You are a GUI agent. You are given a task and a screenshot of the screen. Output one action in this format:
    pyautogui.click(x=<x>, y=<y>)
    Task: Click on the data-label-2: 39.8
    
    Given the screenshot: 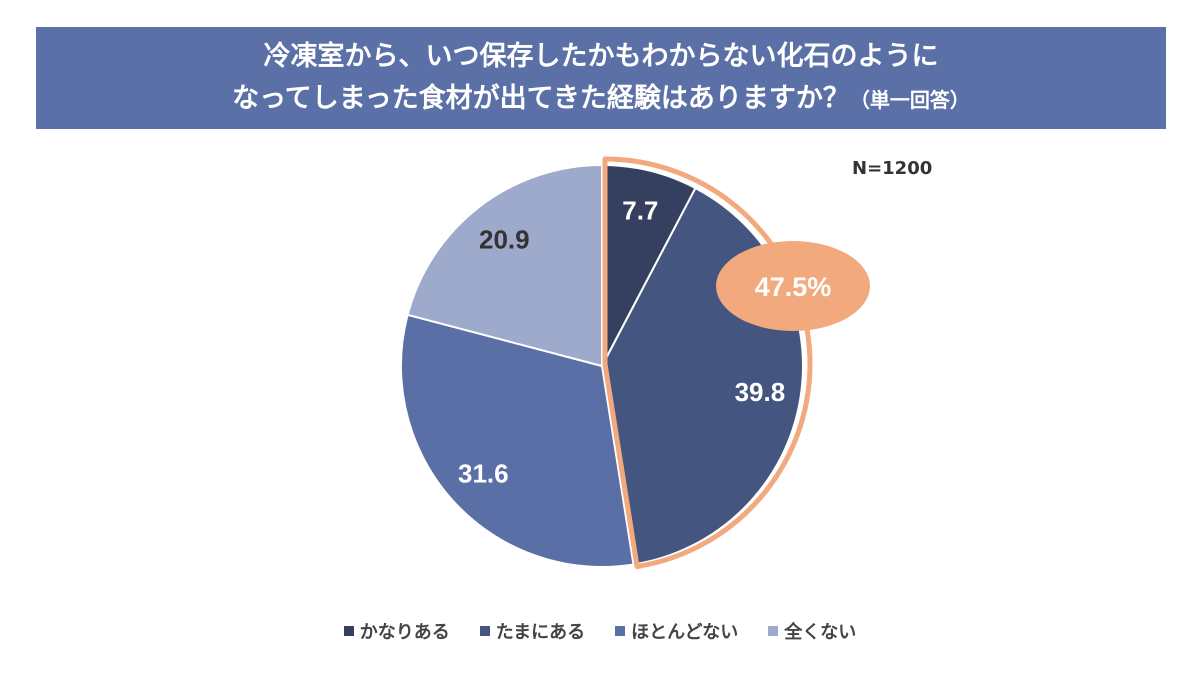 What is the action you would take?
    pyautogui.click(x=760, y=392)
    